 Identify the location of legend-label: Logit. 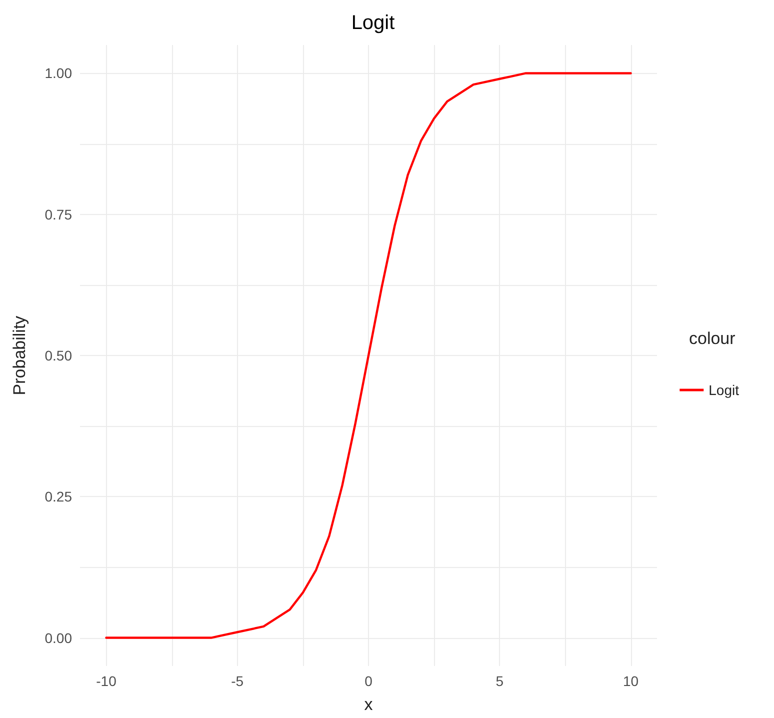
(724, 390).